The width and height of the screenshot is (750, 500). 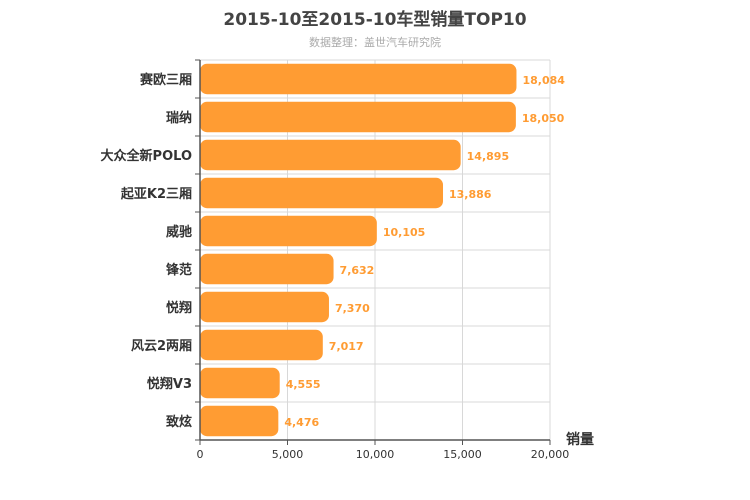 I want to click on value-label: 18,084, so click(x=543, y=80).